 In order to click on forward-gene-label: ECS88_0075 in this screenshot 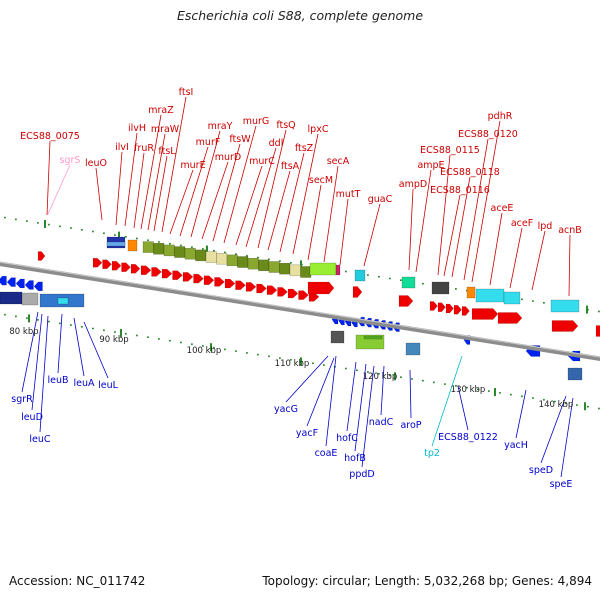, I will do `click(50, 136)`.